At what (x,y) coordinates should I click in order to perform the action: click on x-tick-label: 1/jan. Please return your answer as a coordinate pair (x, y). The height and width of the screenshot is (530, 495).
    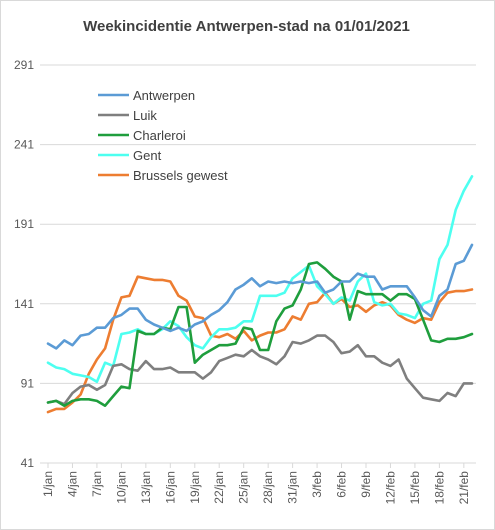
    Looking at the image, I should click on (48, 484).